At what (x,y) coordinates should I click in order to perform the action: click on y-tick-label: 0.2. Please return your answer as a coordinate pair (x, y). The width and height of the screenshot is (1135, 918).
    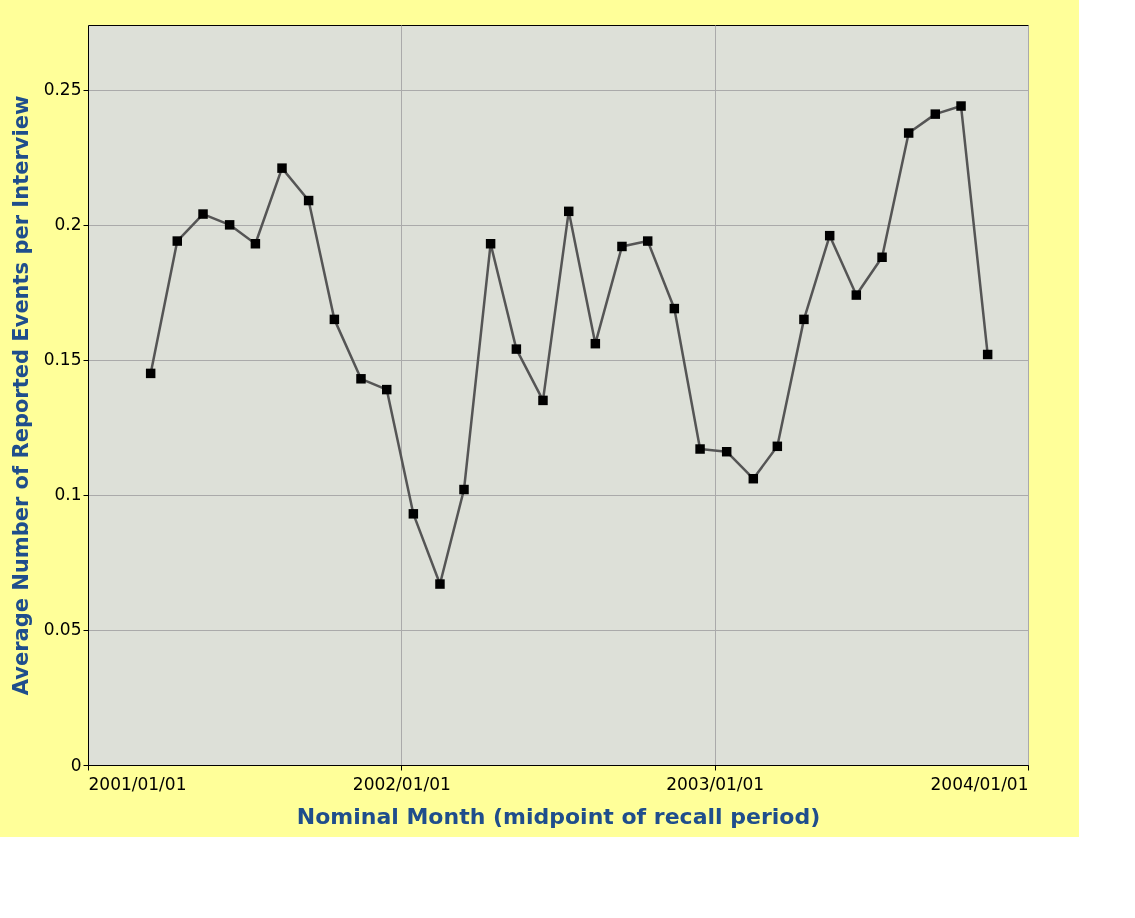
    Looking at the image, I should click on (68, 224).